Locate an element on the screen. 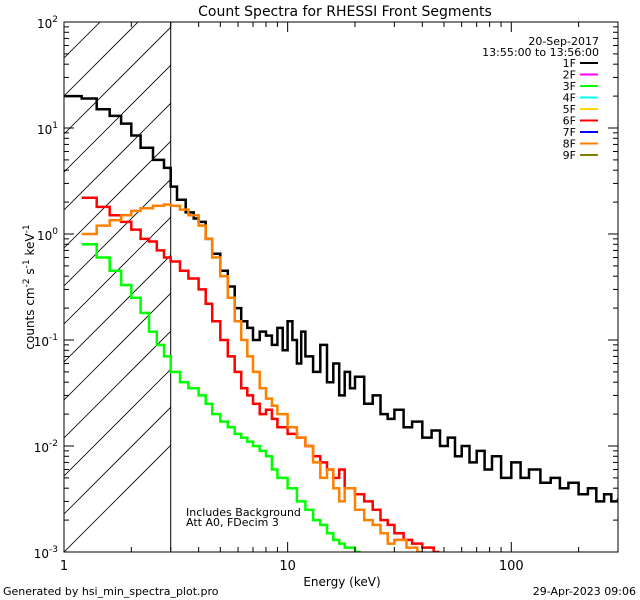 The image size is (640, 600). y-axis-label-text: counts cm is located at coordinates (30, 318).